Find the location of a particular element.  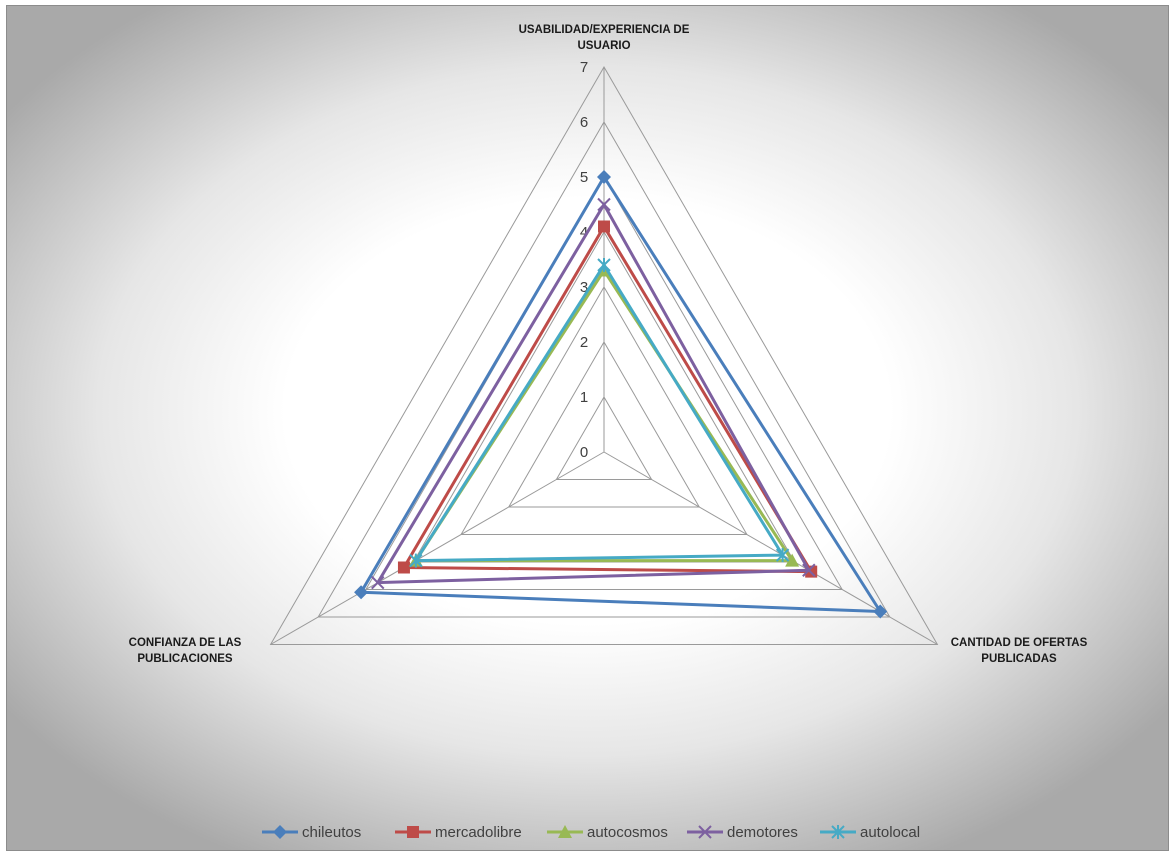

tick-label-4: 4 is located at coordinates (584, 232).